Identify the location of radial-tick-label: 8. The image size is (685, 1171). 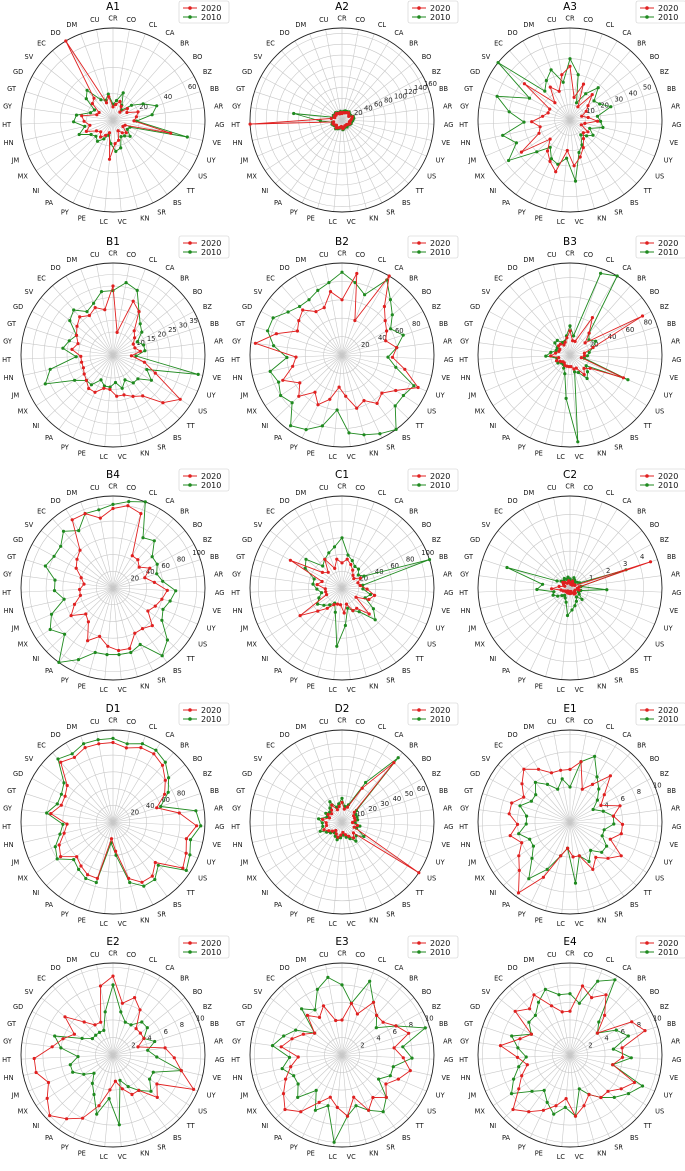
(411, 1025).